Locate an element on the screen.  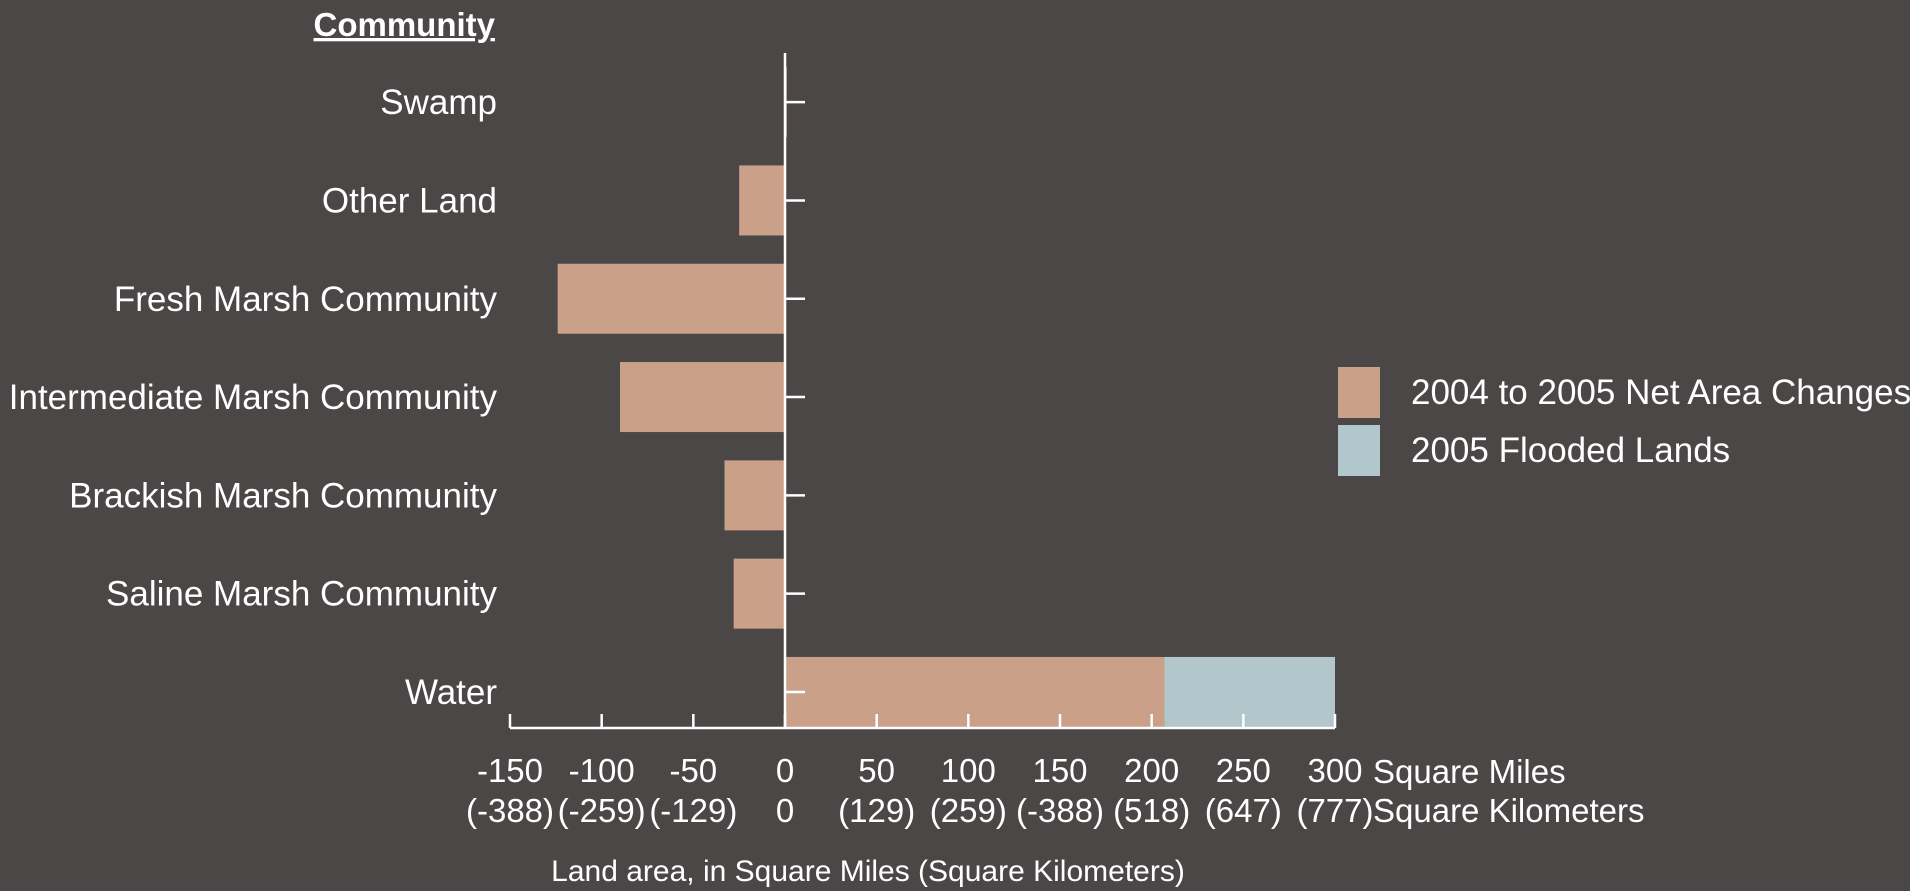
x-tick-label-150: -150 is located at coordinates (510, 770).